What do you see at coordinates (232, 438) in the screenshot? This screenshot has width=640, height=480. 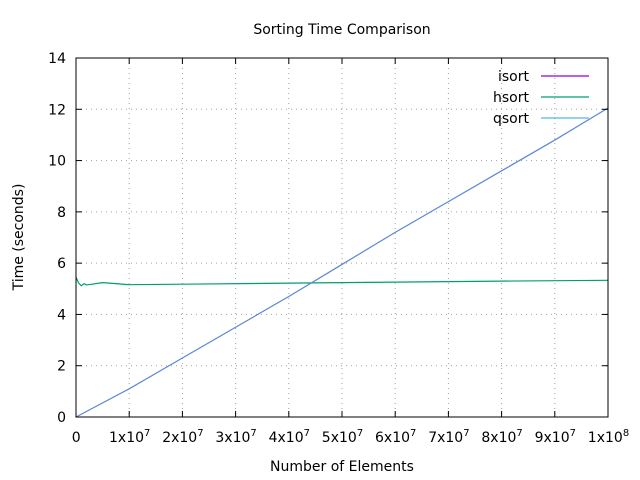 I see `x-tick-base: 3x10` at bounding box center [232, 438].